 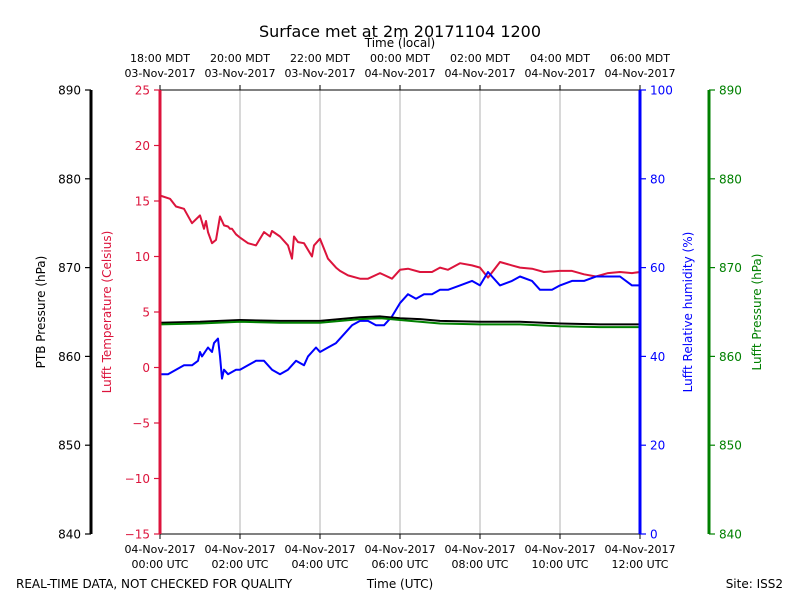 I want to click on lufft-pressure-axis-tick-label: 880, so click(x=730, y=179).